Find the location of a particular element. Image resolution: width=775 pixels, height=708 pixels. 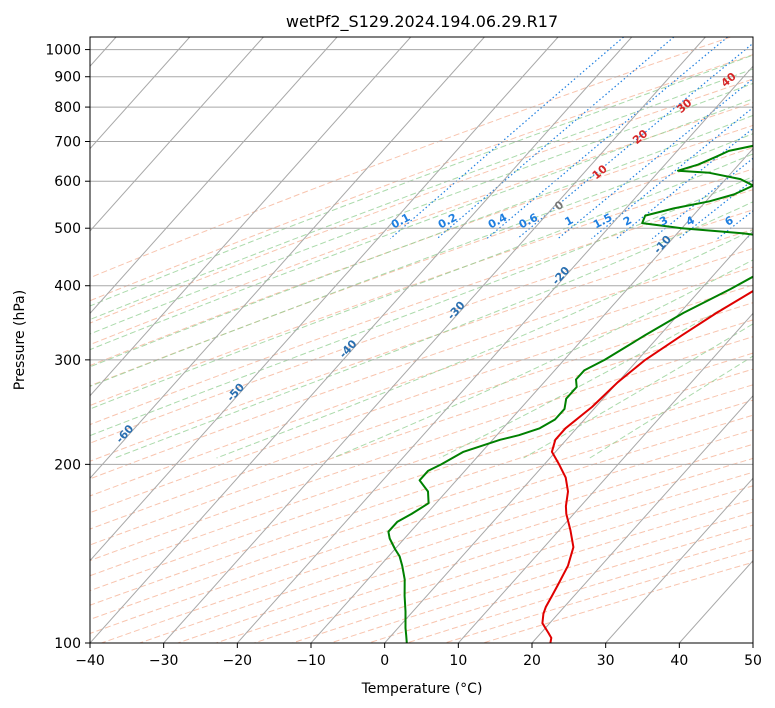

y-tick-label: 100 is located at coordinates (67, 644).